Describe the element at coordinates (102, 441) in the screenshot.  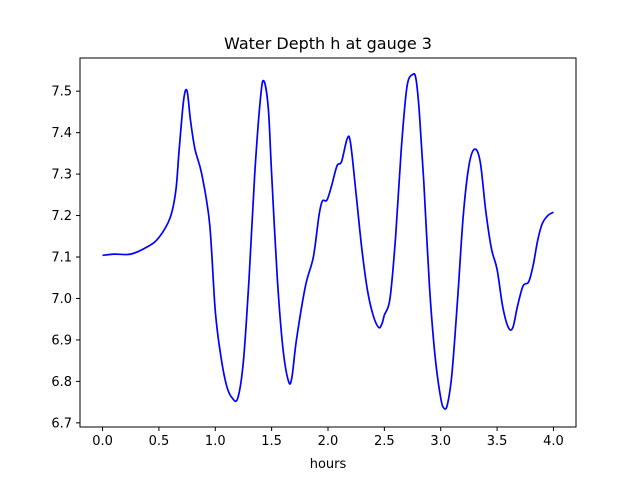
I see `x-tick-label: 0.0` at that location.